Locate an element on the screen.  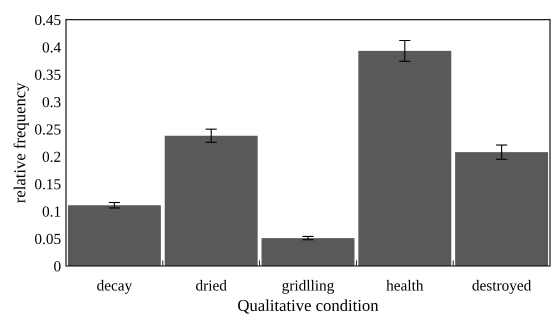
x-tick-label: gridlling is located at coordinates (308, 287).